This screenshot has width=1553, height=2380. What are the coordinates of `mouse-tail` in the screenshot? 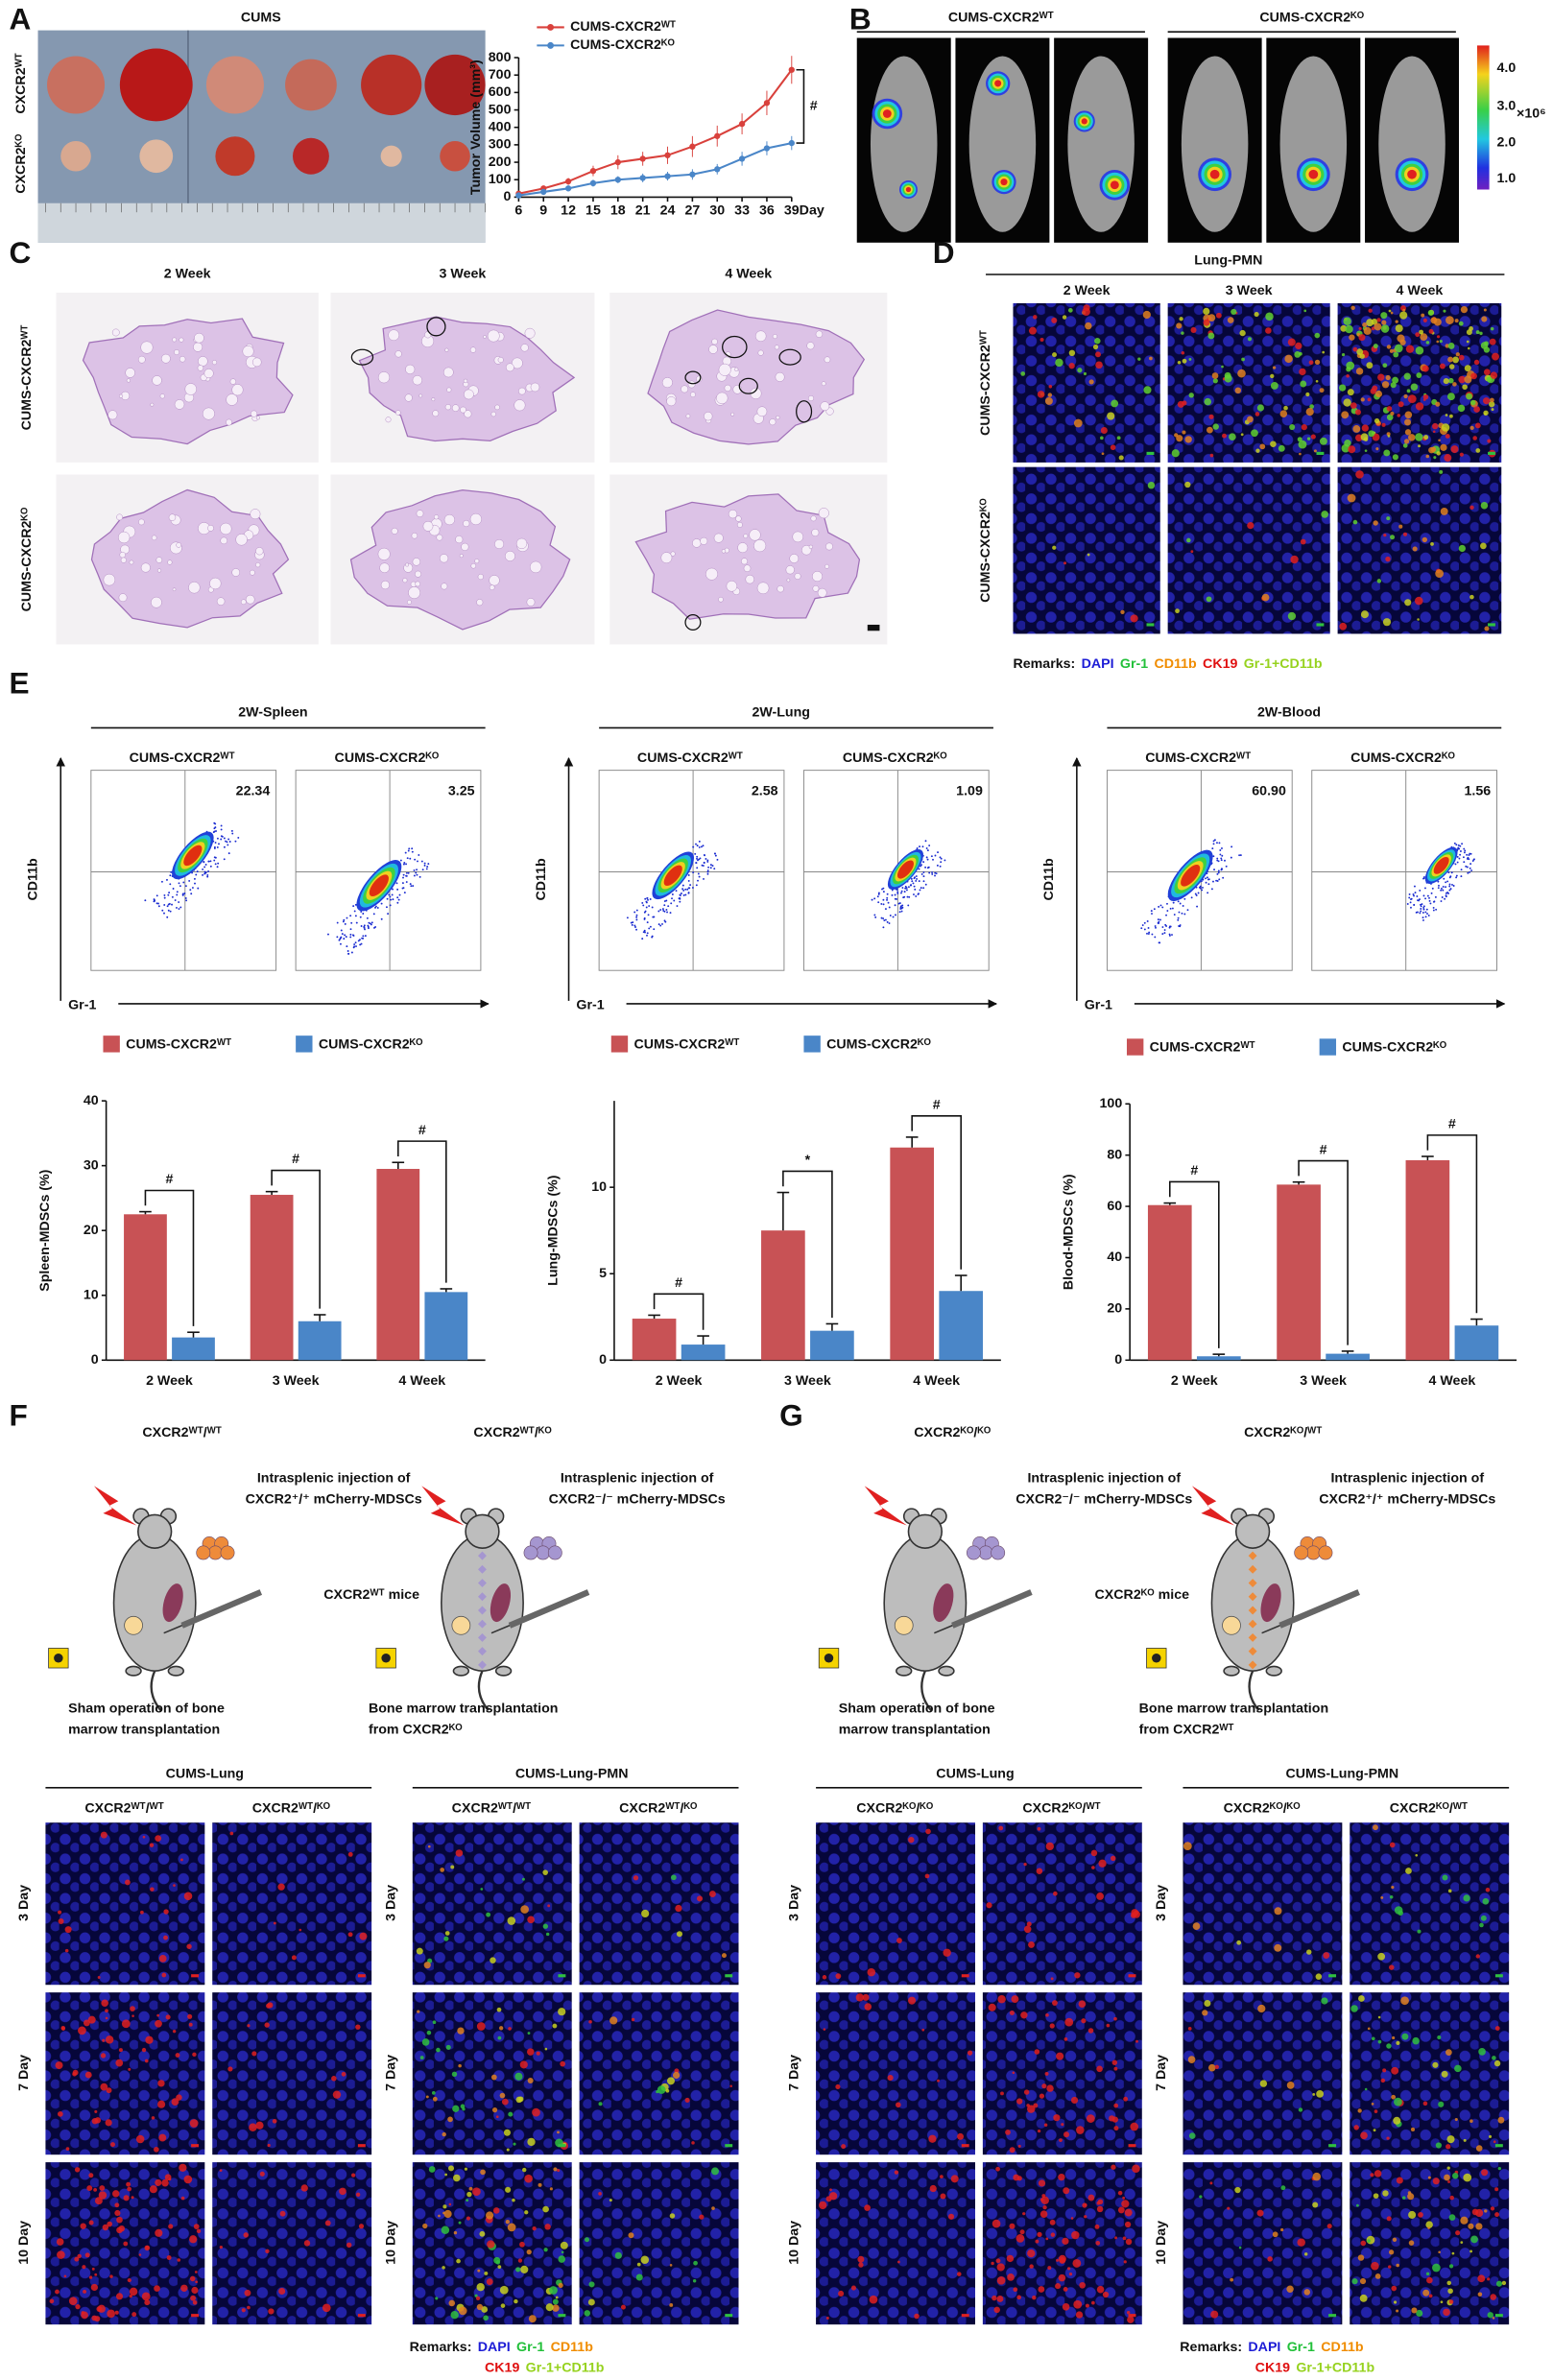 It's located at (156, 1691).